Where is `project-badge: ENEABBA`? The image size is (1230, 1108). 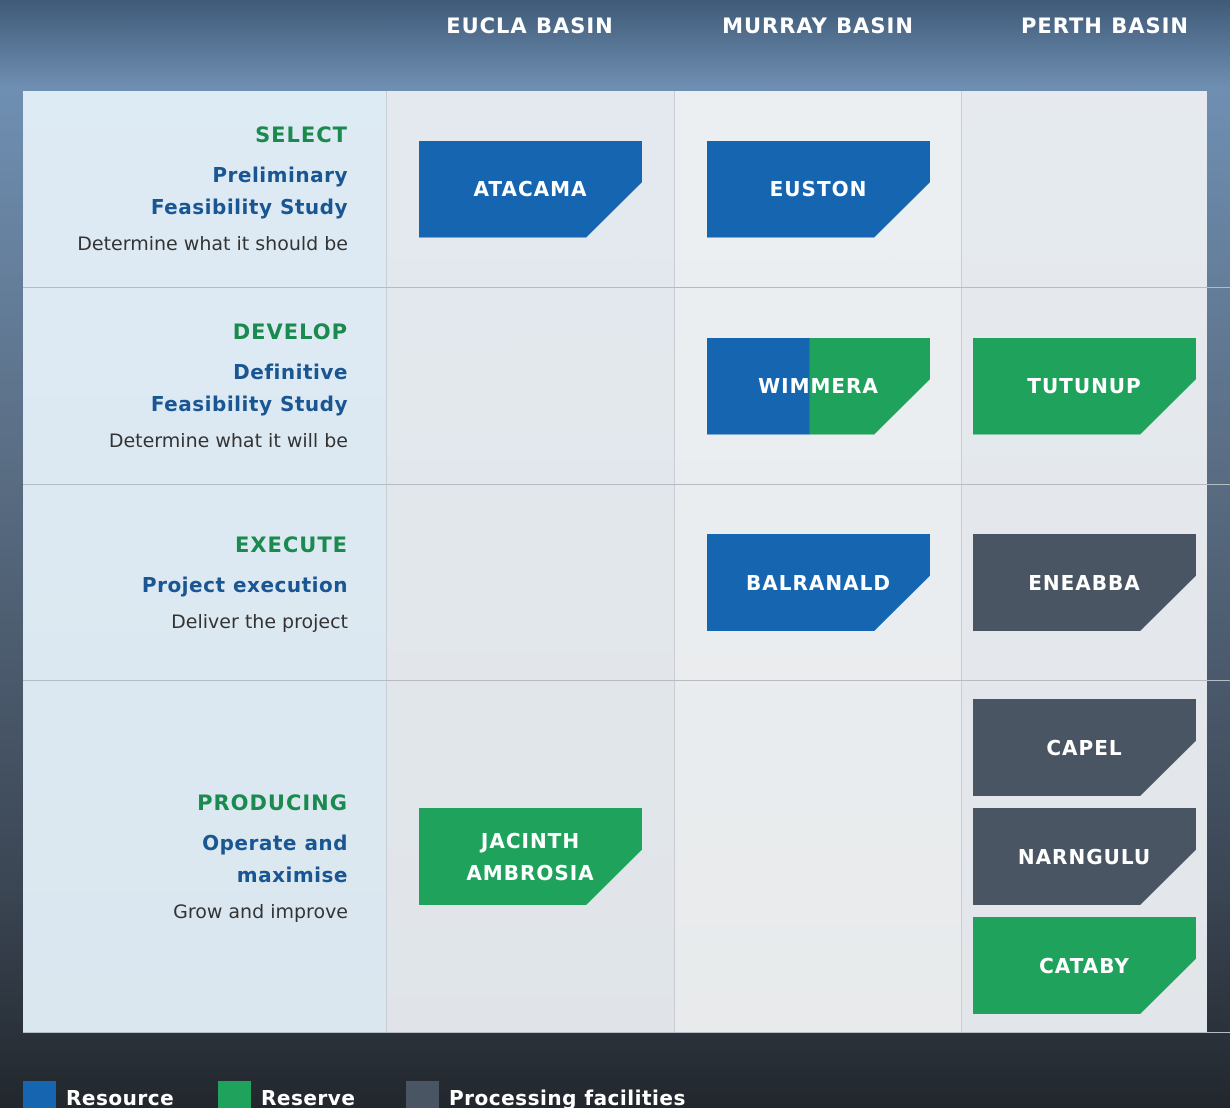 project-badge: ENEABBA is located at coordinates (1084, 582).